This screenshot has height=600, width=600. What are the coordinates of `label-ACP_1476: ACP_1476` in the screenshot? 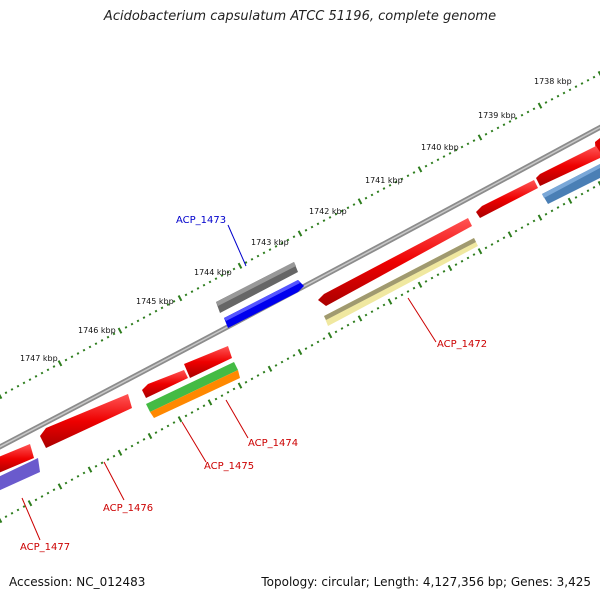 It's located at (128, 508).